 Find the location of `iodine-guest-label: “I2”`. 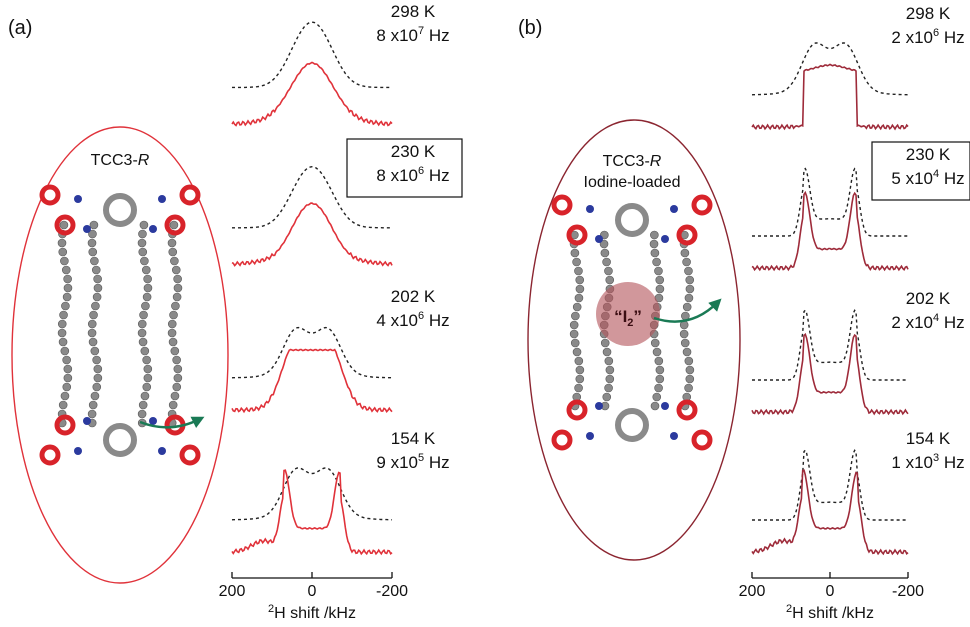

iodine-guest-label: “I2” is located at coordinates (628, 318).